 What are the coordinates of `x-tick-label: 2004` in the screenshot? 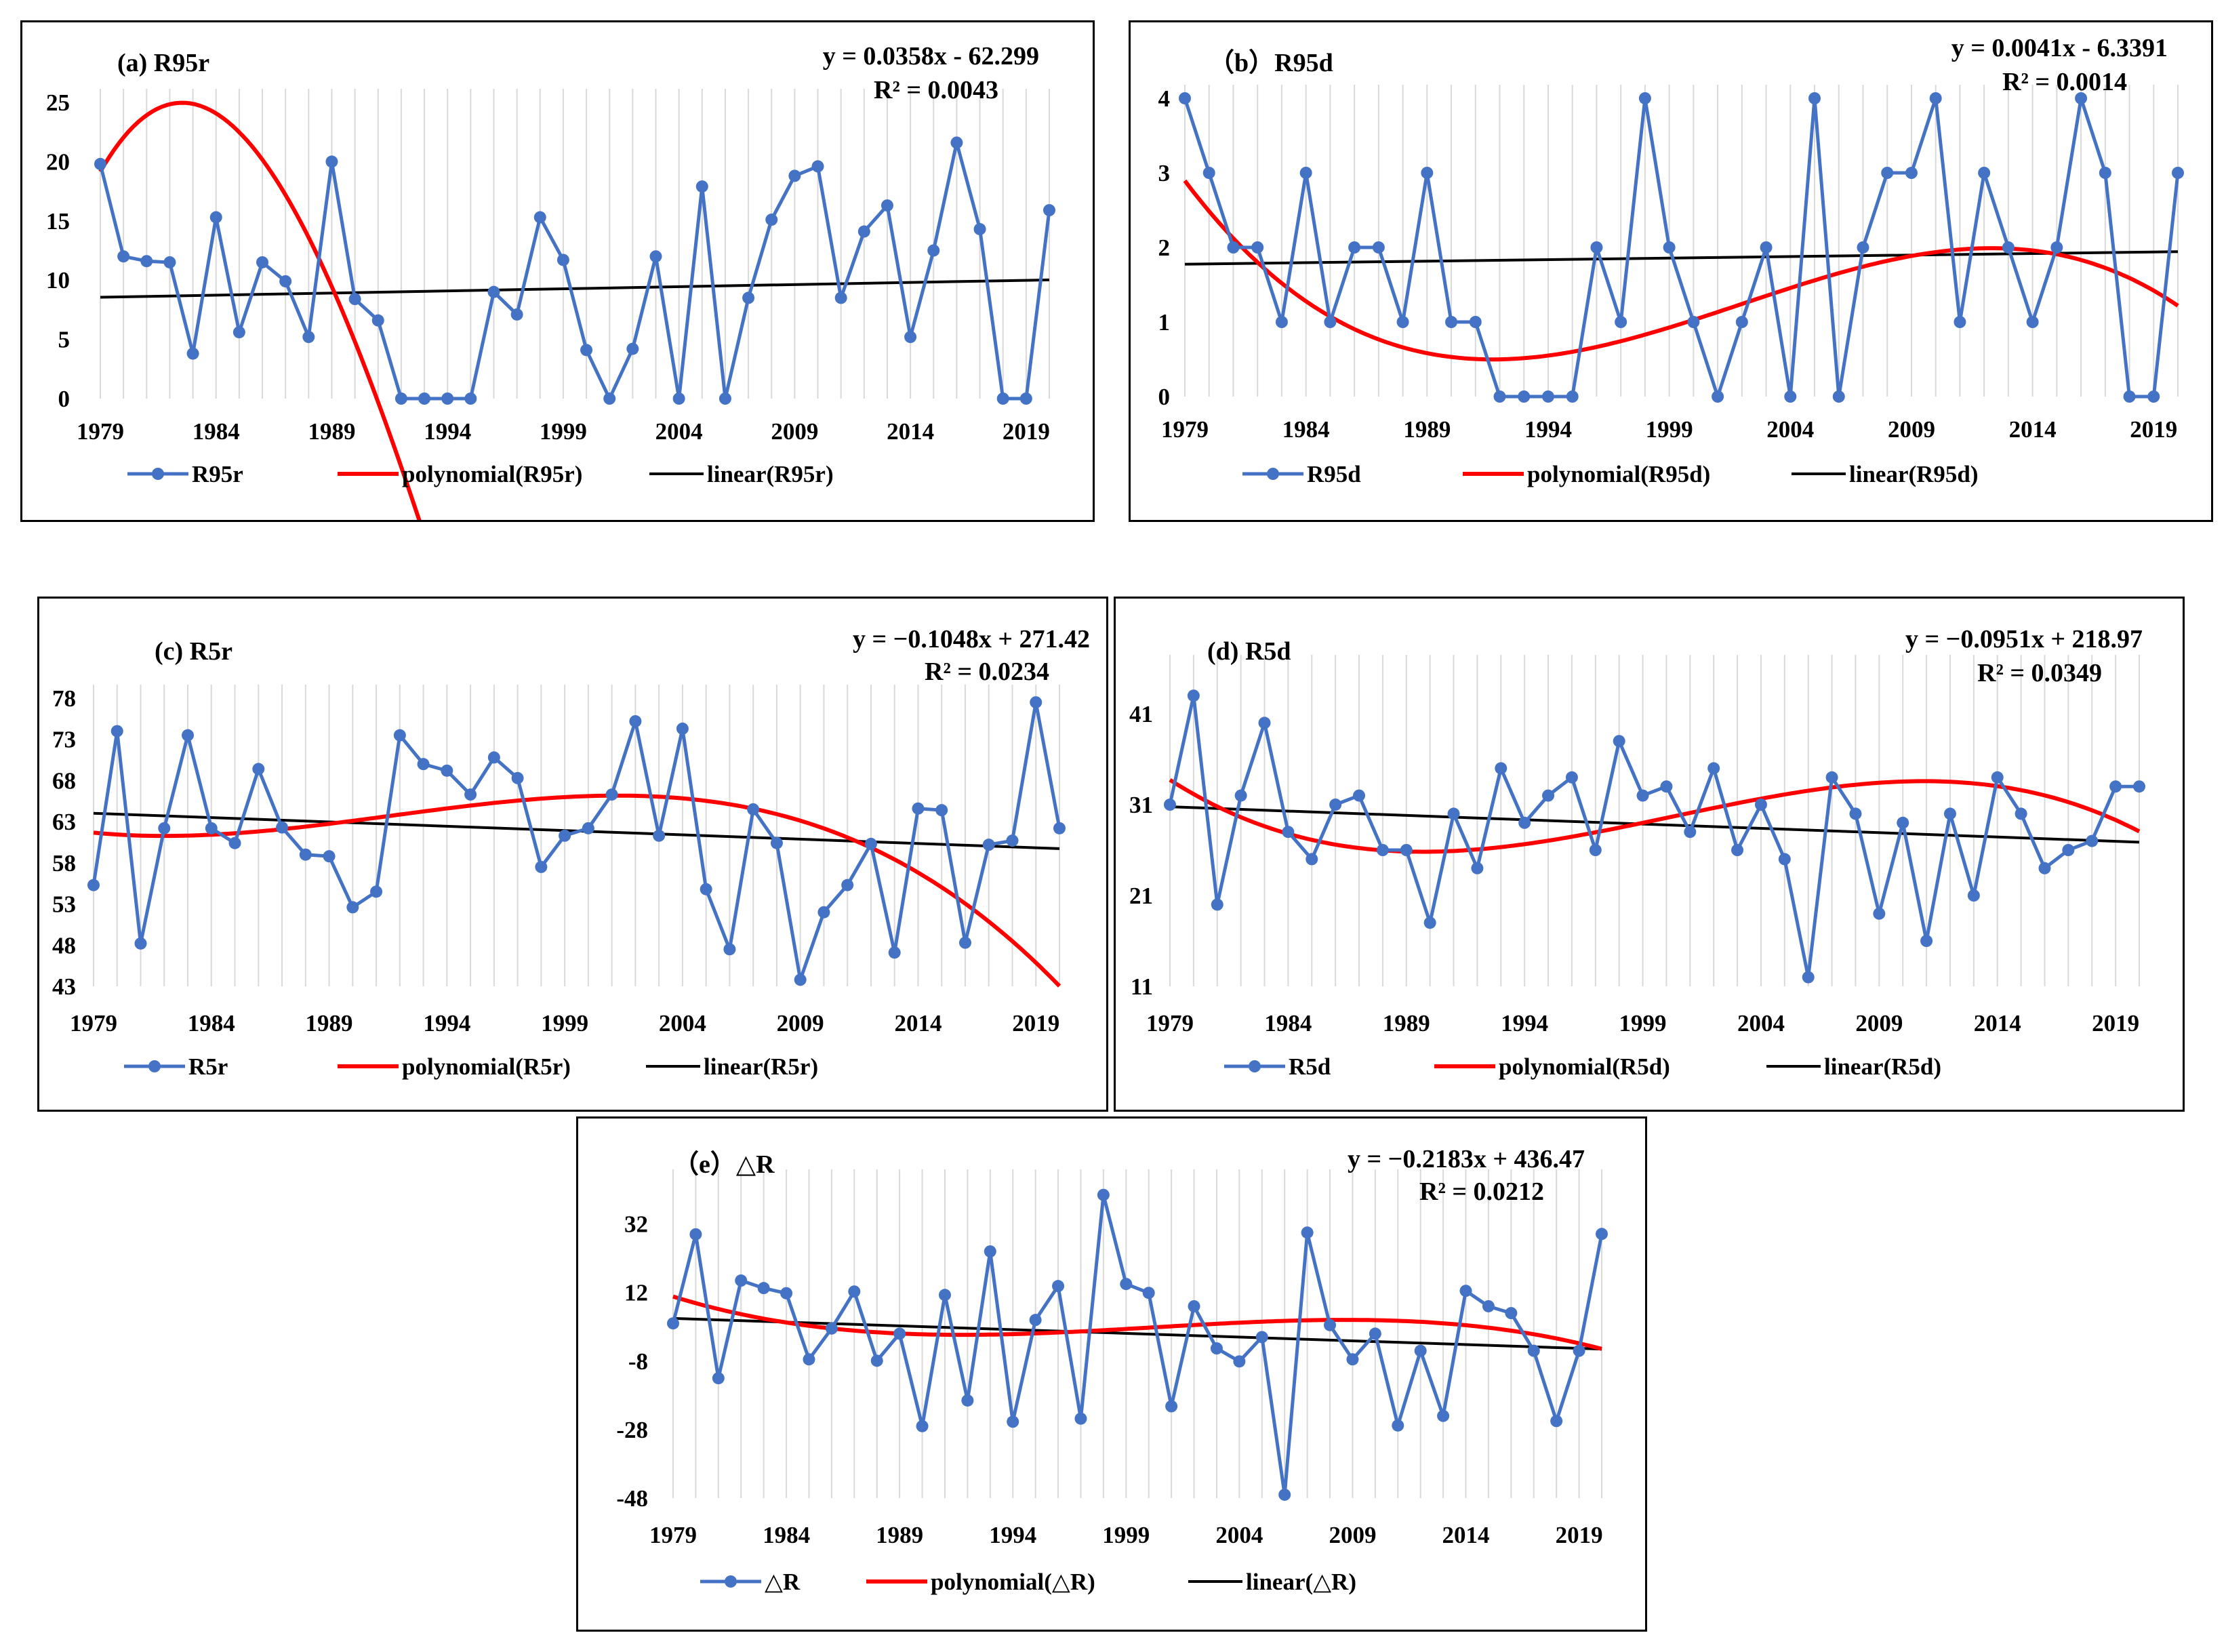 It's located at (1790, 429).